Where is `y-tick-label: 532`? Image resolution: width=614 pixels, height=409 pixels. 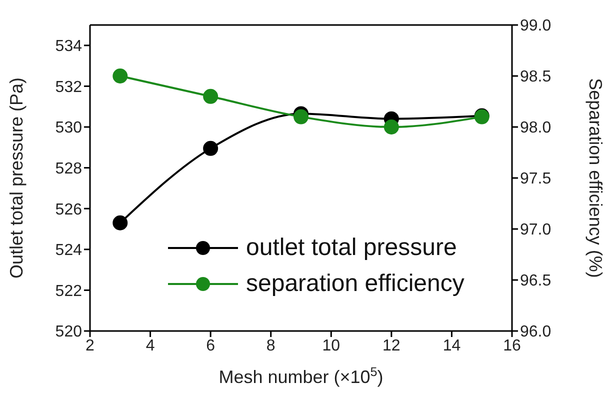 y-tick-label: 532 is located at coordinates (68, 87).